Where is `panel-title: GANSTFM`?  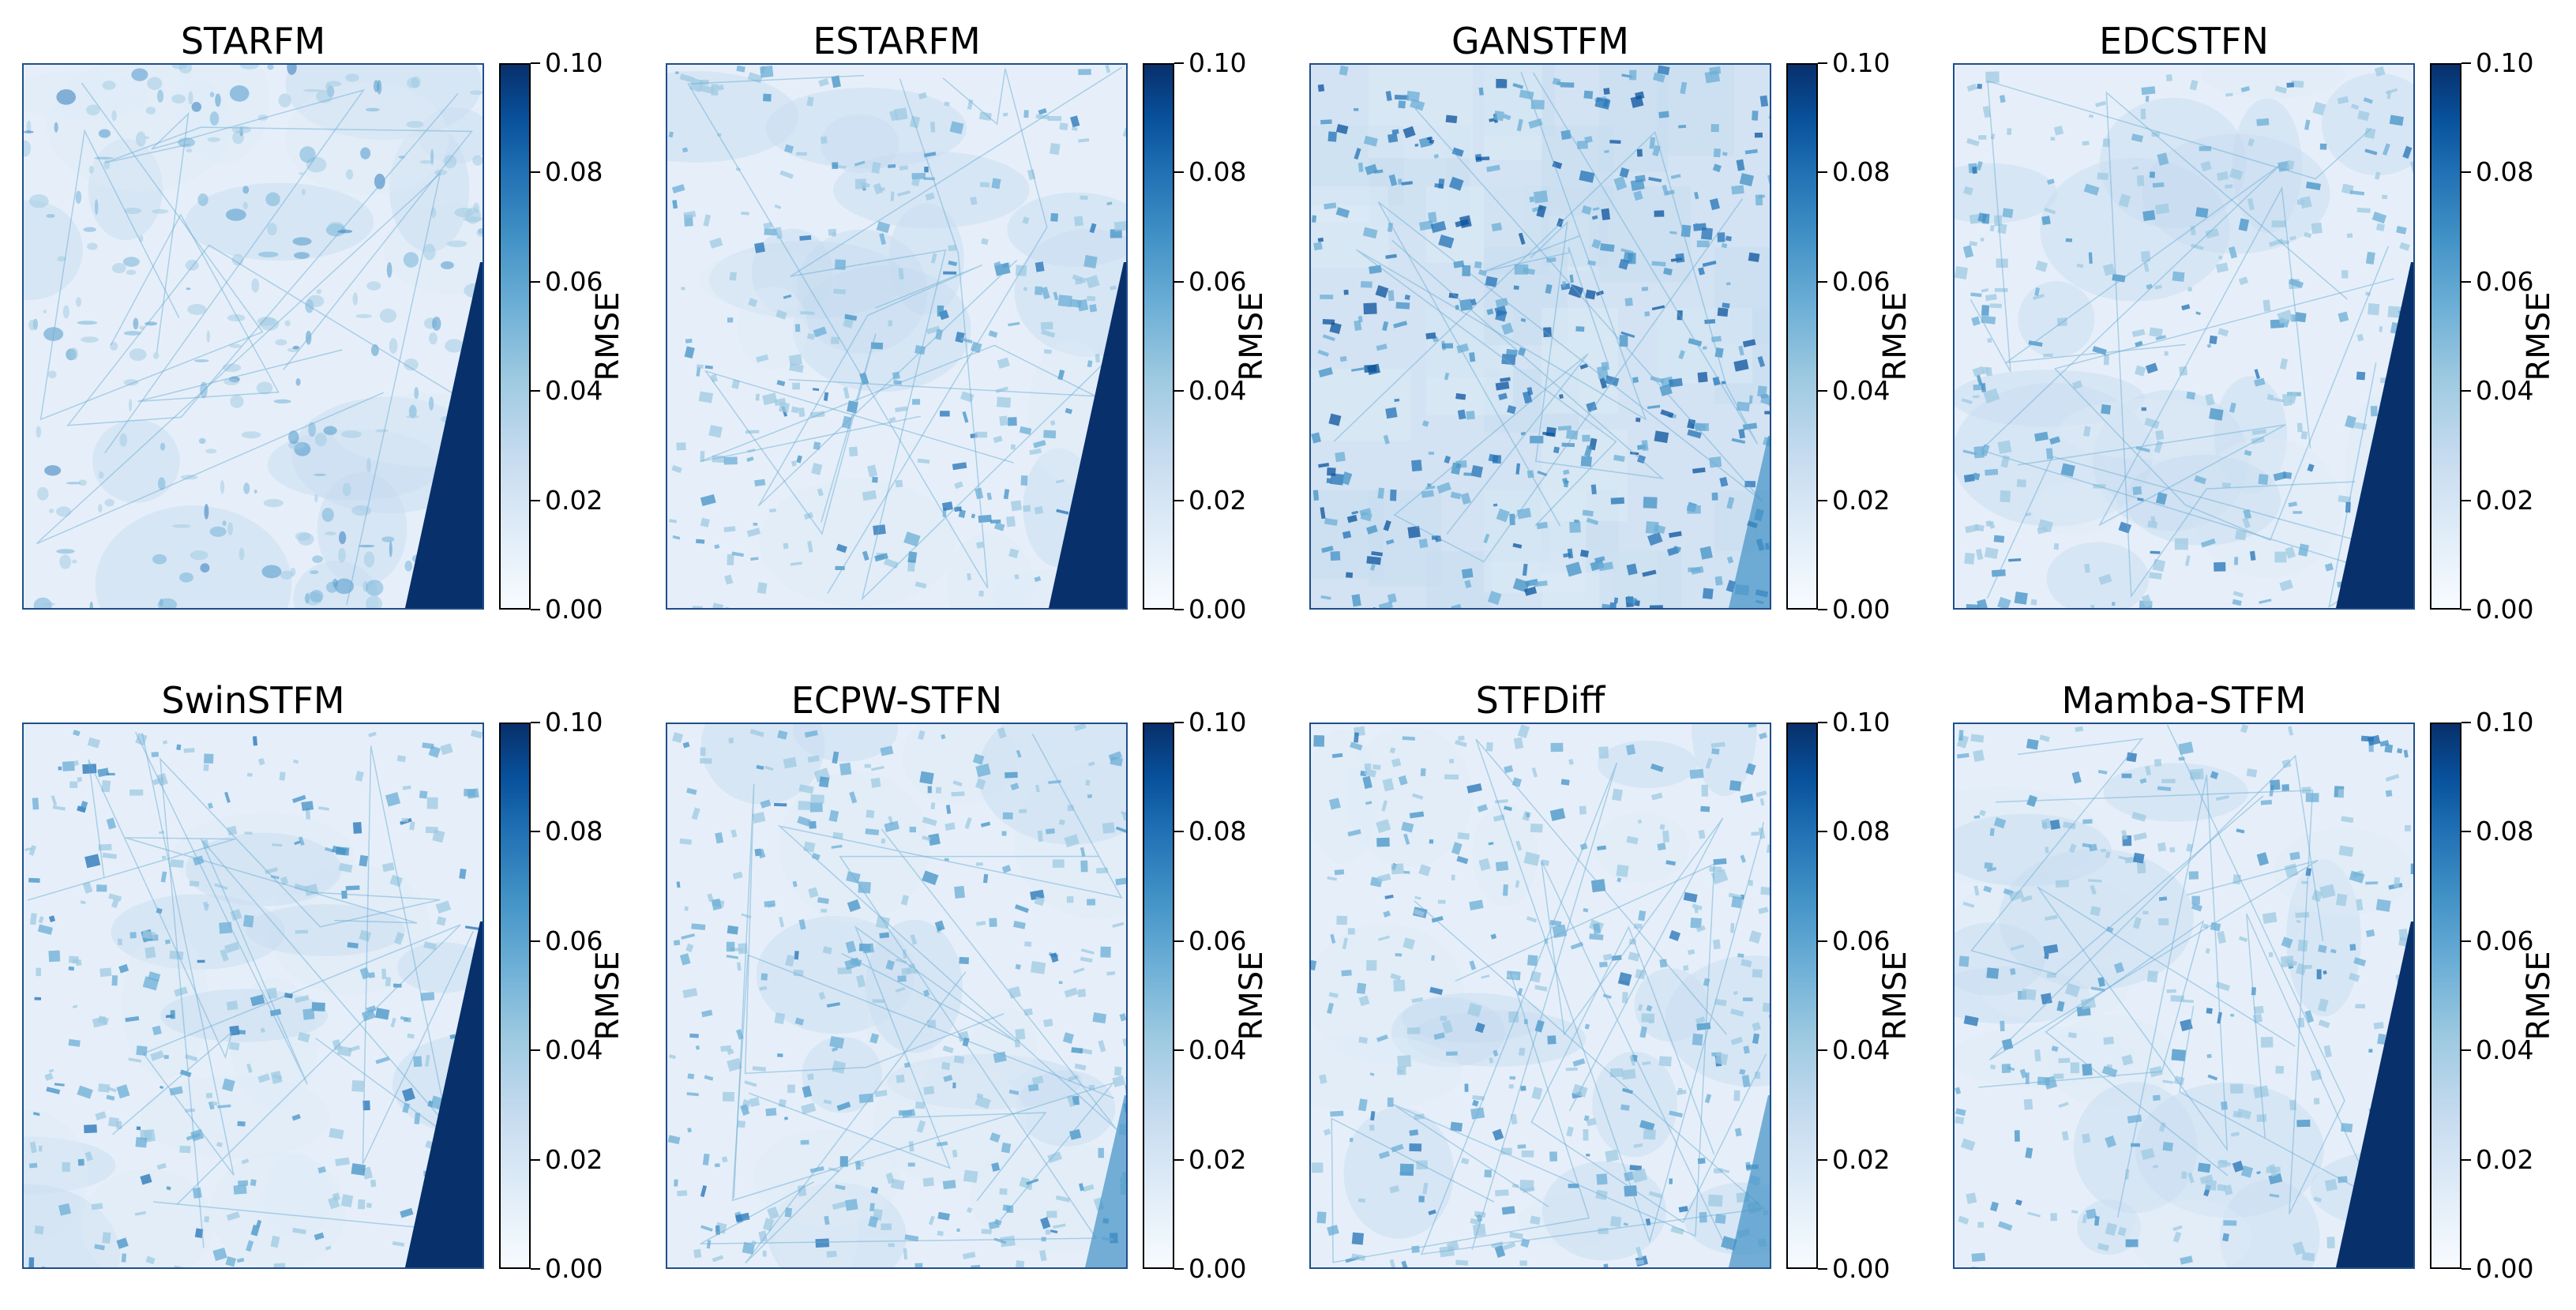
panel-title: GANSTFM is located at coordinates (1540, 41).